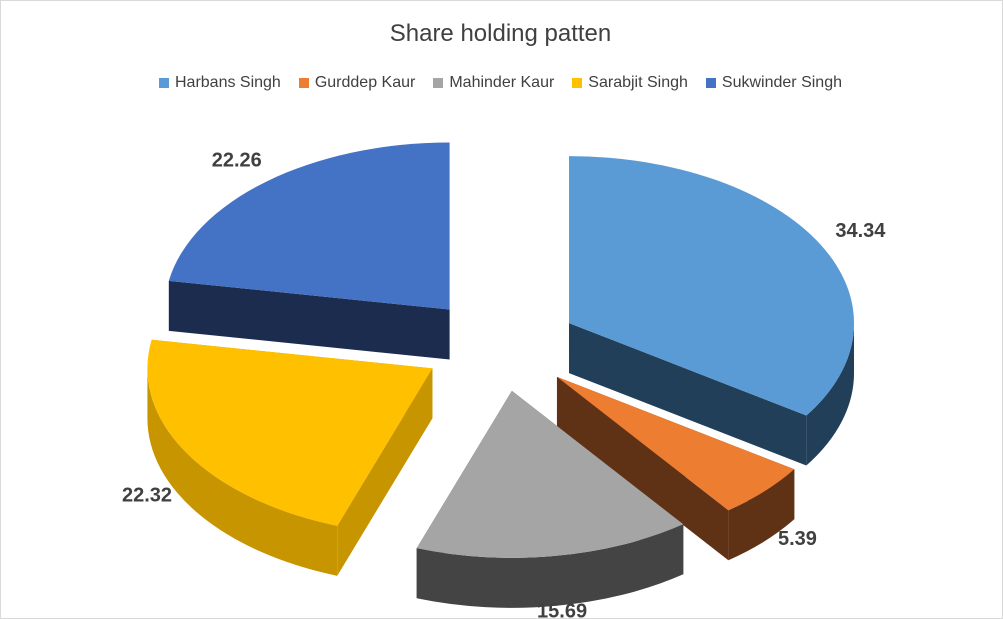 Image resolution: width=1003 pixels, height=619 pixels. What do you see at coordinates (500, 33) in the screenshot?
I see `chart-title: Share holding patten` at bounding box center [500, 33].